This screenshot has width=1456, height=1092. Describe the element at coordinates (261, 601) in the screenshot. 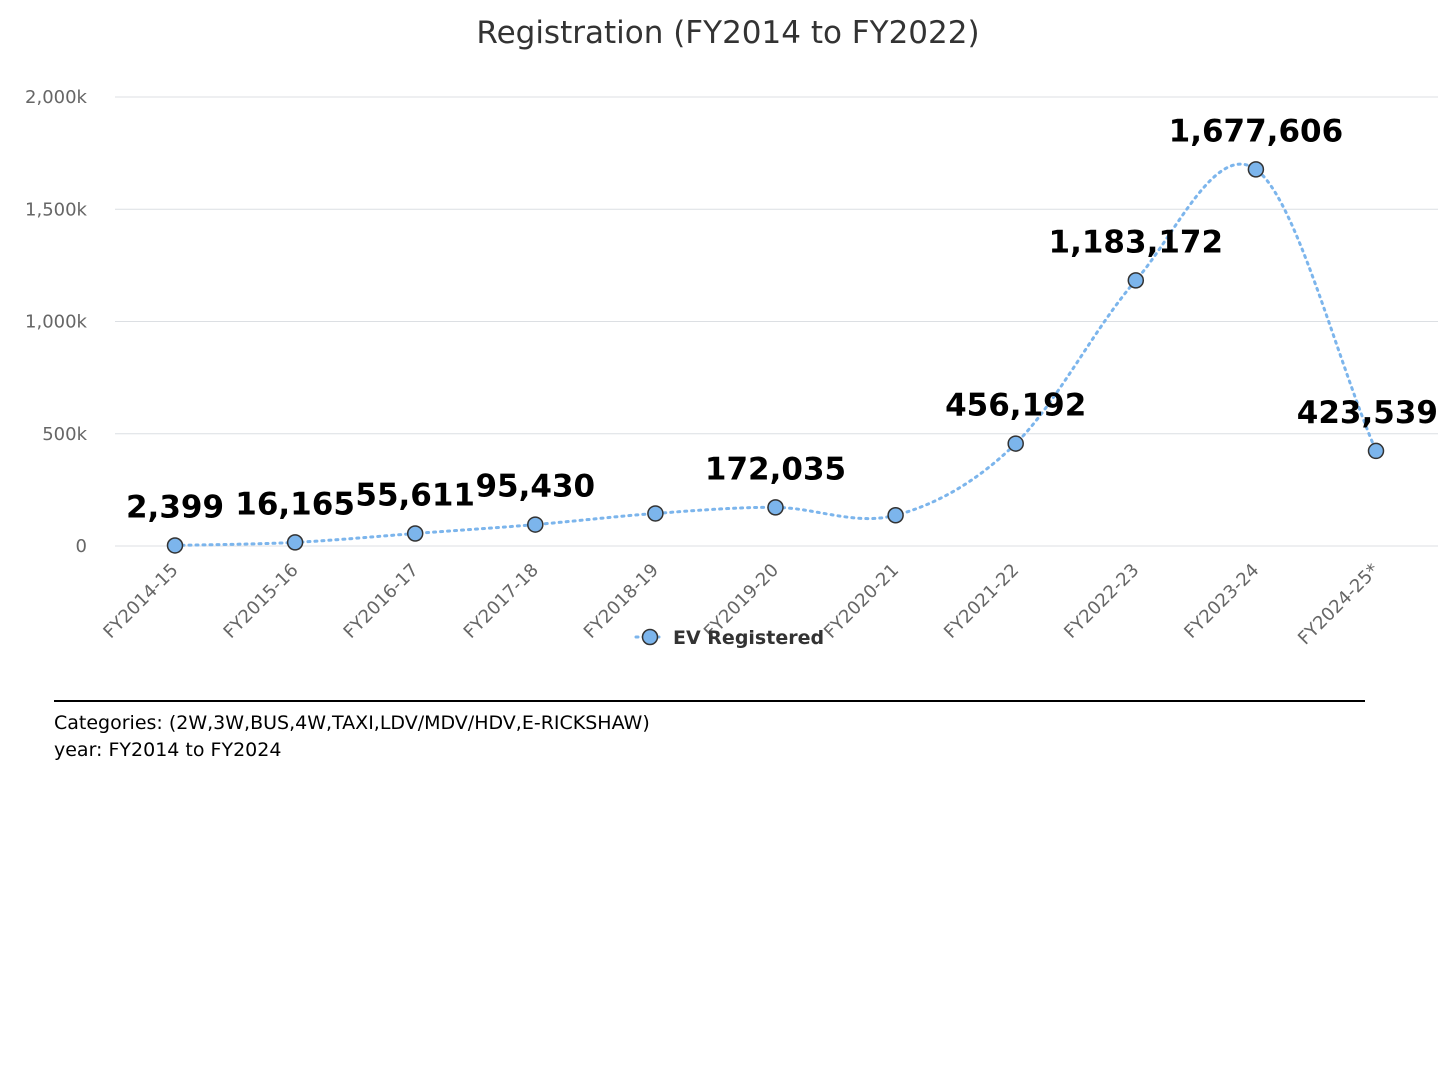

I see `x-tick-label: FY2015-16` at that location.